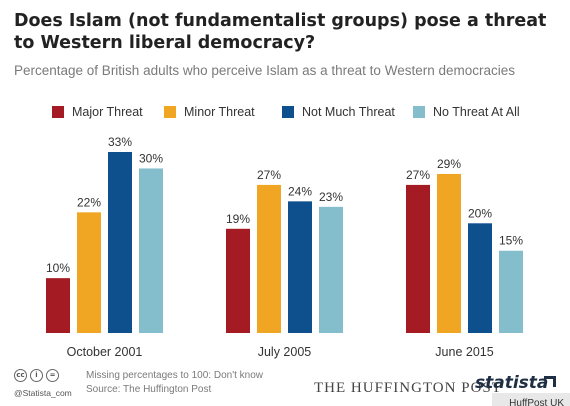  Describe the element at coordinates (464, 352) in the screenshot. I see `category-label-june-2015: June 2015` at that location.